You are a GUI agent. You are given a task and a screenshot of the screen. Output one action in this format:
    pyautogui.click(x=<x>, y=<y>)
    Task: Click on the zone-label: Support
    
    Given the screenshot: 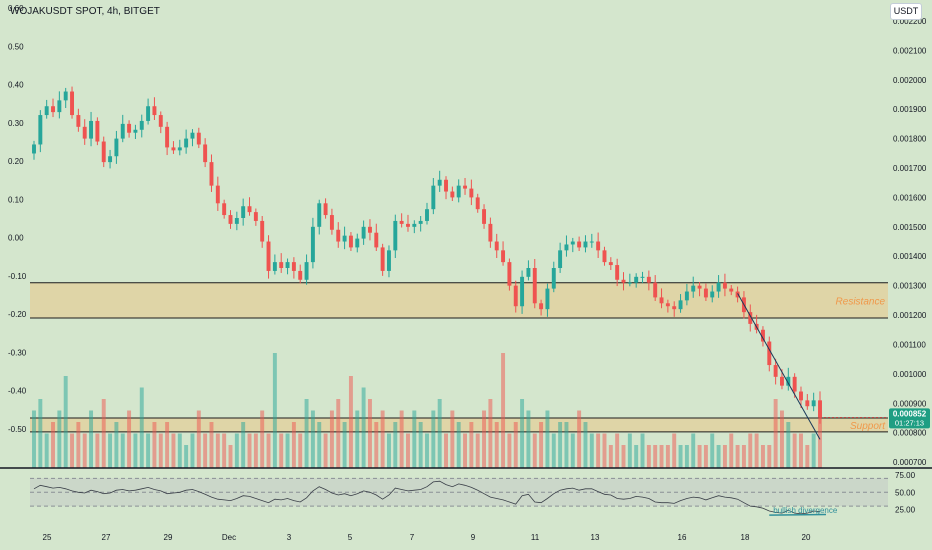 What is the action you would take?
    pyautogui.click(x=868, y=426)
    